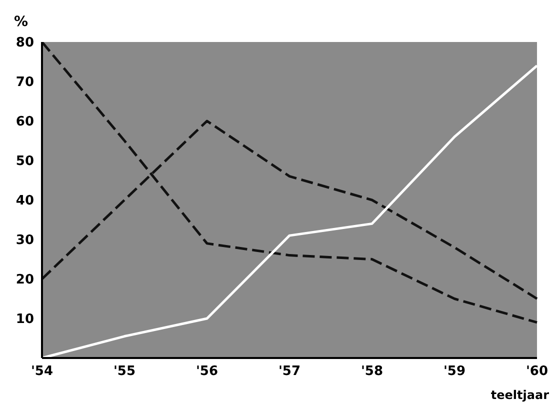 Image resolution: width=553 pixels, height=412 pixels. Describe the element at coordinates (42, 372) in the screenshot. I see `x-tick-label: '54` at that location.